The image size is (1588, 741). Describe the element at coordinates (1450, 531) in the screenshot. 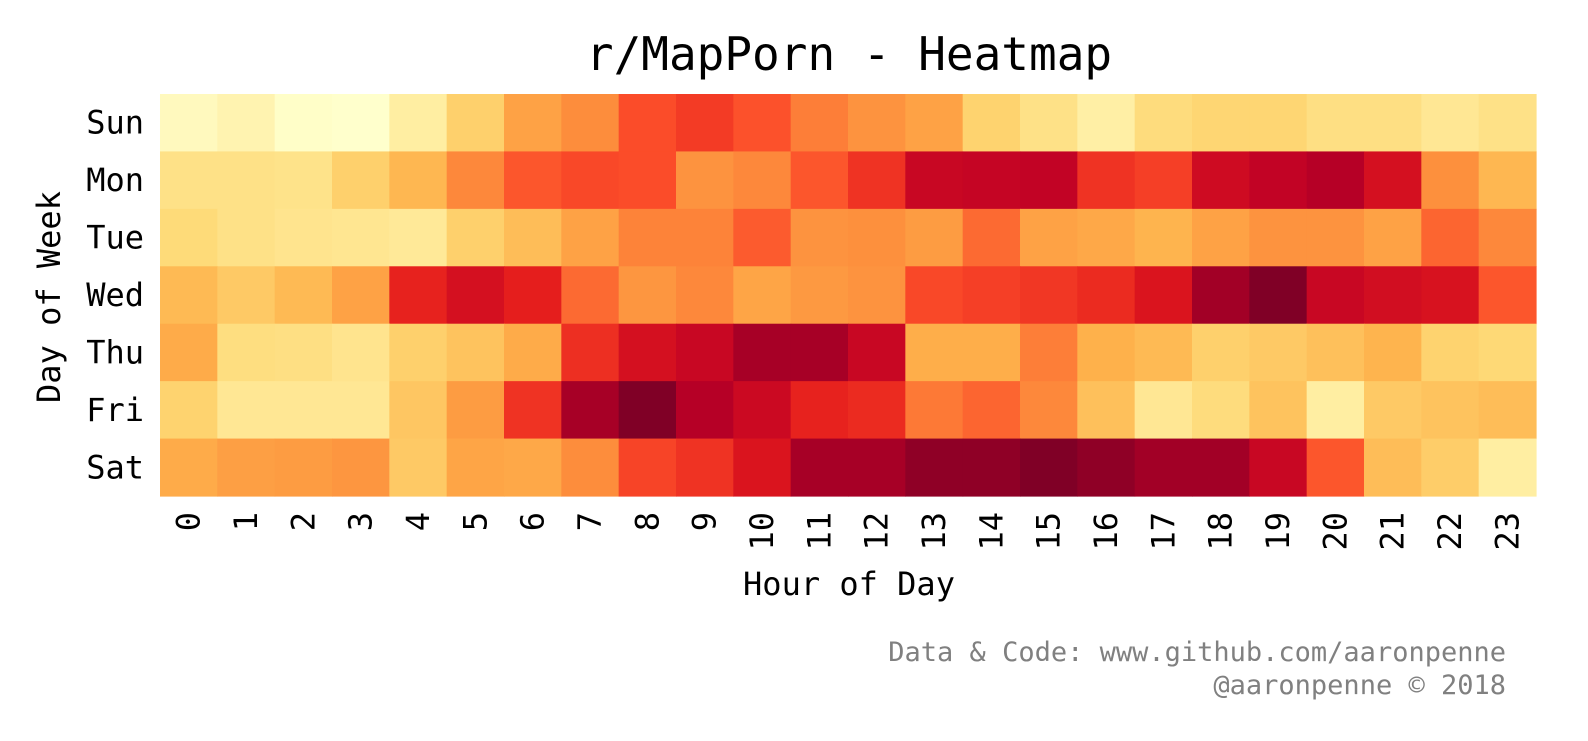

I see `x-tick-label-22: 22` at that location.